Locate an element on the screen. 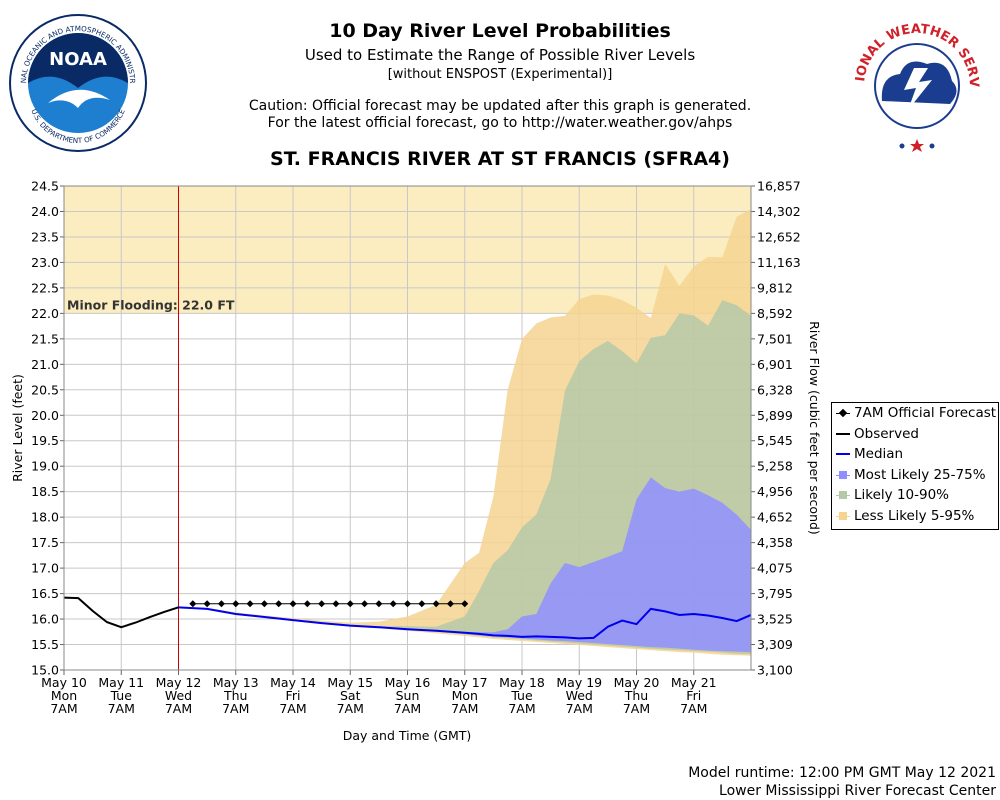 This screenshot has height=800, width=1000. x-tick-date: May 15 is located at coordinates (350, 682).